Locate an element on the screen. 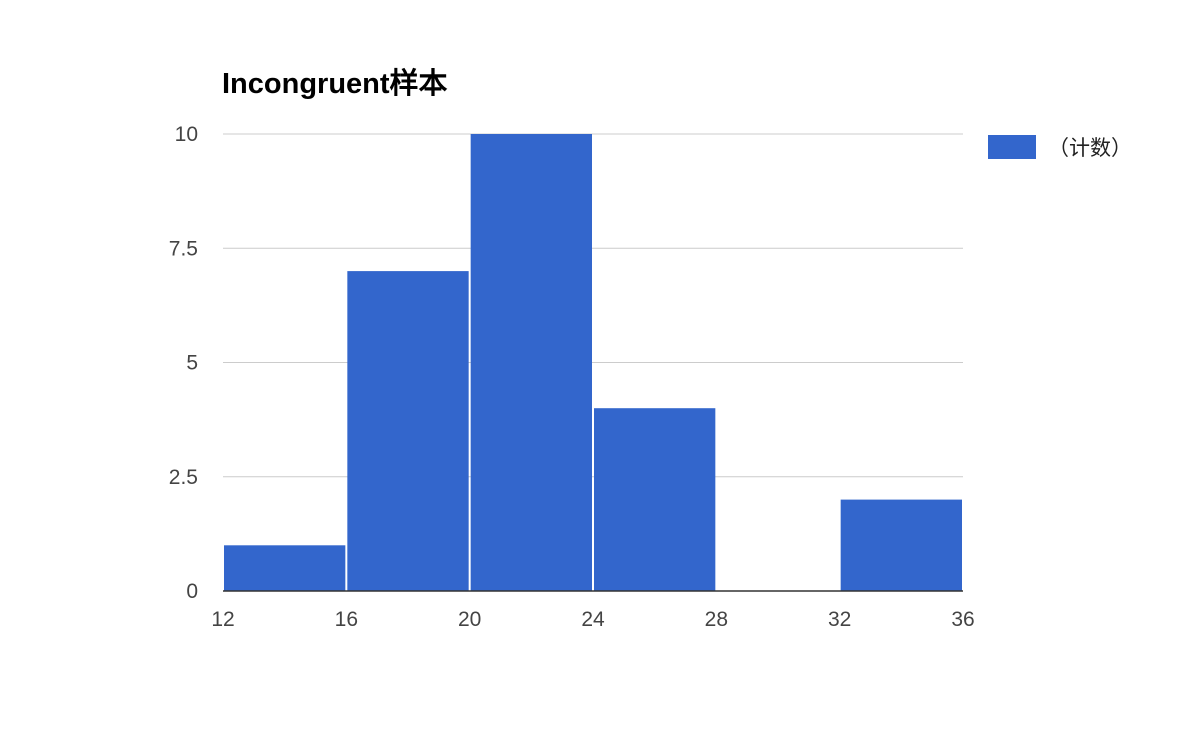 The height and width of the screenshot is (730, 1188). x-tick-label: 32 is located at coordinates (839, 619).